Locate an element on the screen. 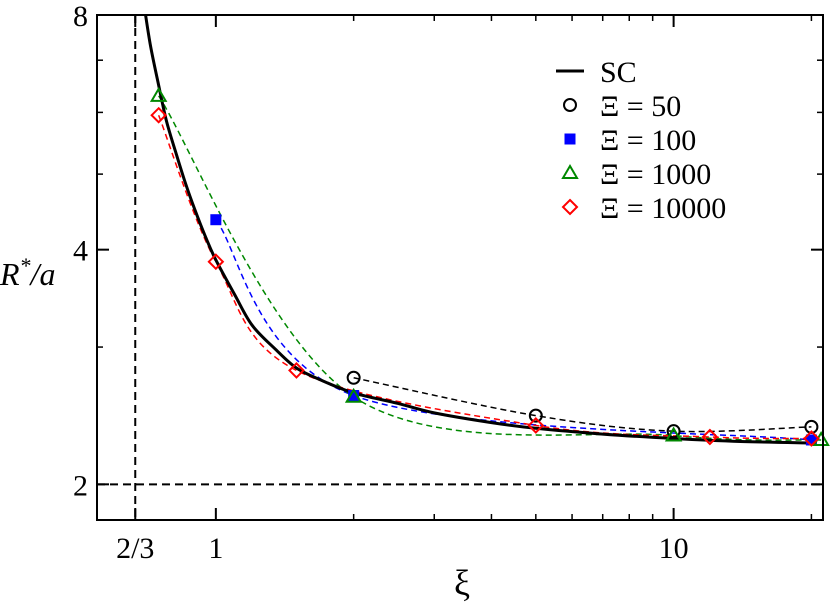  y-tick-label: 8 is located at coordinates (80, 16).